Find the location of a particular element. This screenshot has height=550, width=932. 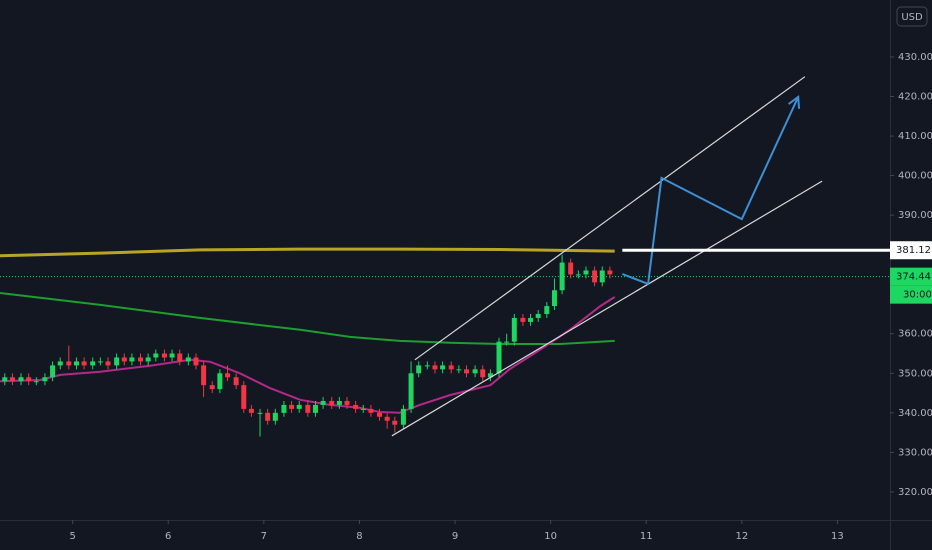

last-price-label: 374.44 is located at coordinates (913, 277).